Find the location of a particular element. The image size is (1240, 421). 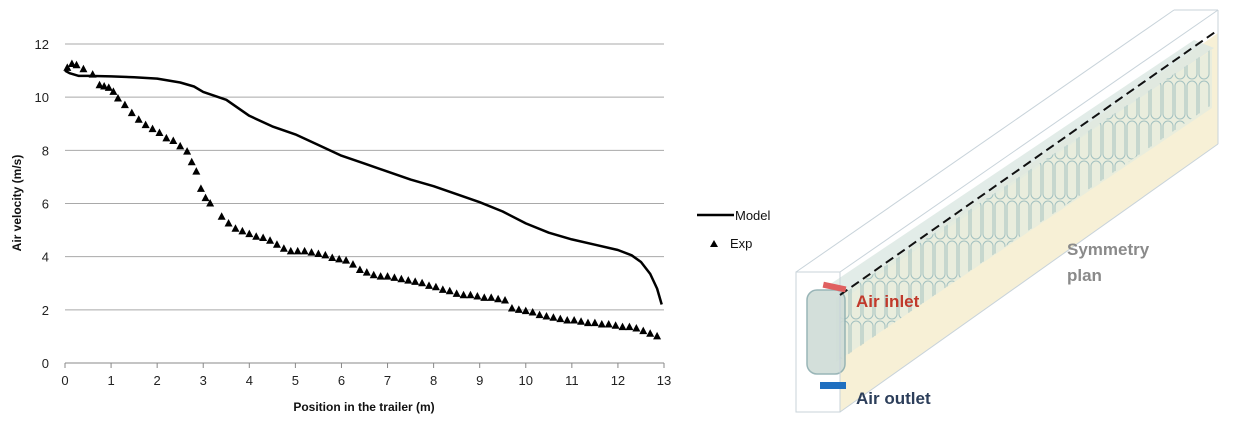

x-tick-label: 5 is located at coordinates (295, 380).